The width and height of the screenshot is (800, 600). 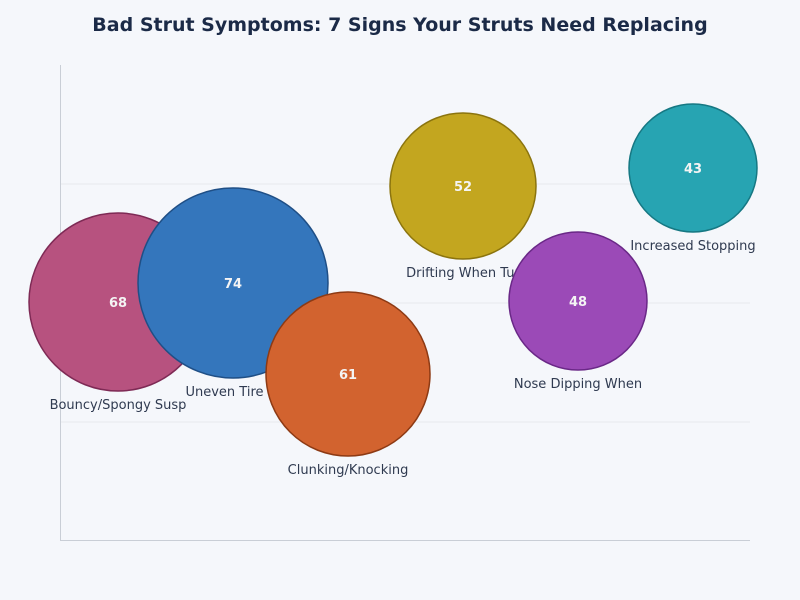 I want to click on bubble-value: 68, so click(x=118, y=303).